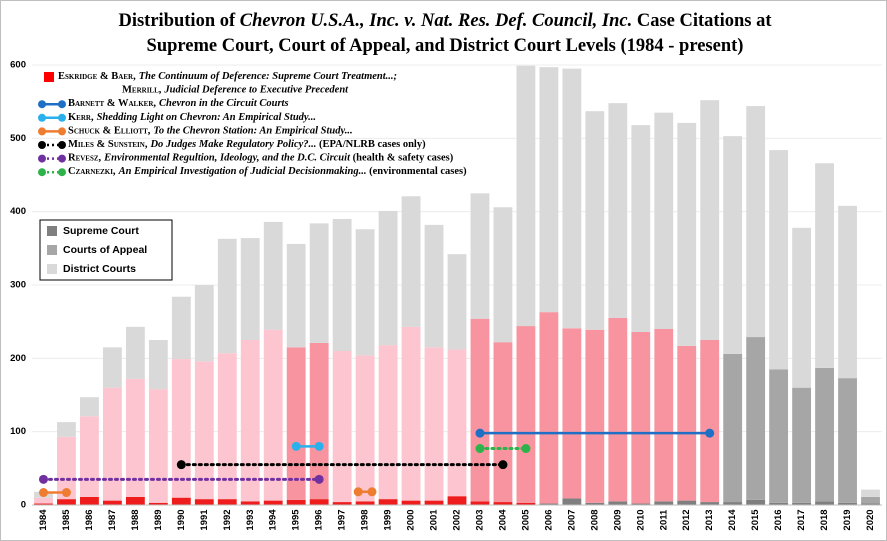 This screenshot has height=541, width=887. What do you see at coordinates (181, 519) in the screenshot?
I see `x-tick-label: 1990` at bounding box center [181, 519].